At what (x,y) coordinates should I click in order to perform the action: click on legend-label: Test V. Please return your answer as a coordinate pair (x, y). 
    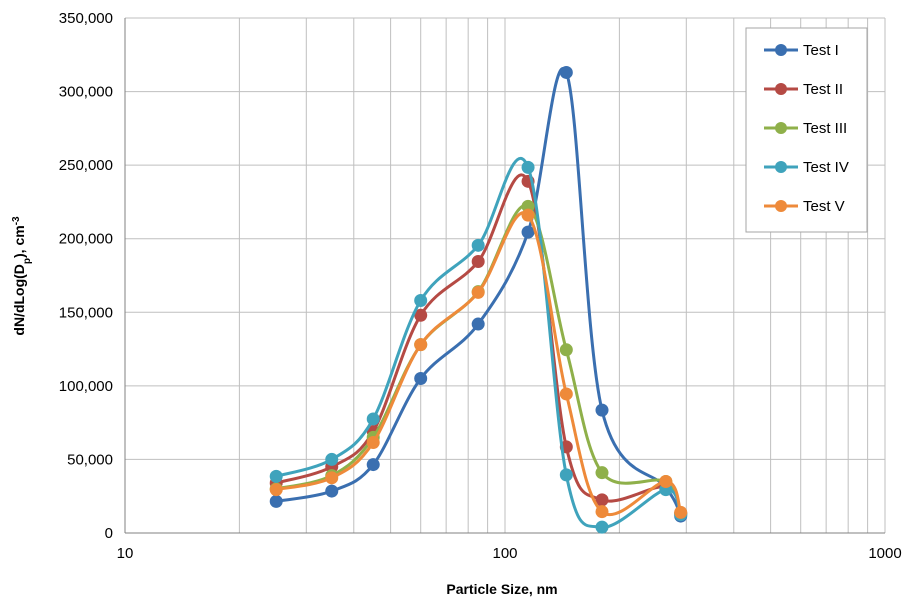
    Looking at the image, I should click on (824, 206).